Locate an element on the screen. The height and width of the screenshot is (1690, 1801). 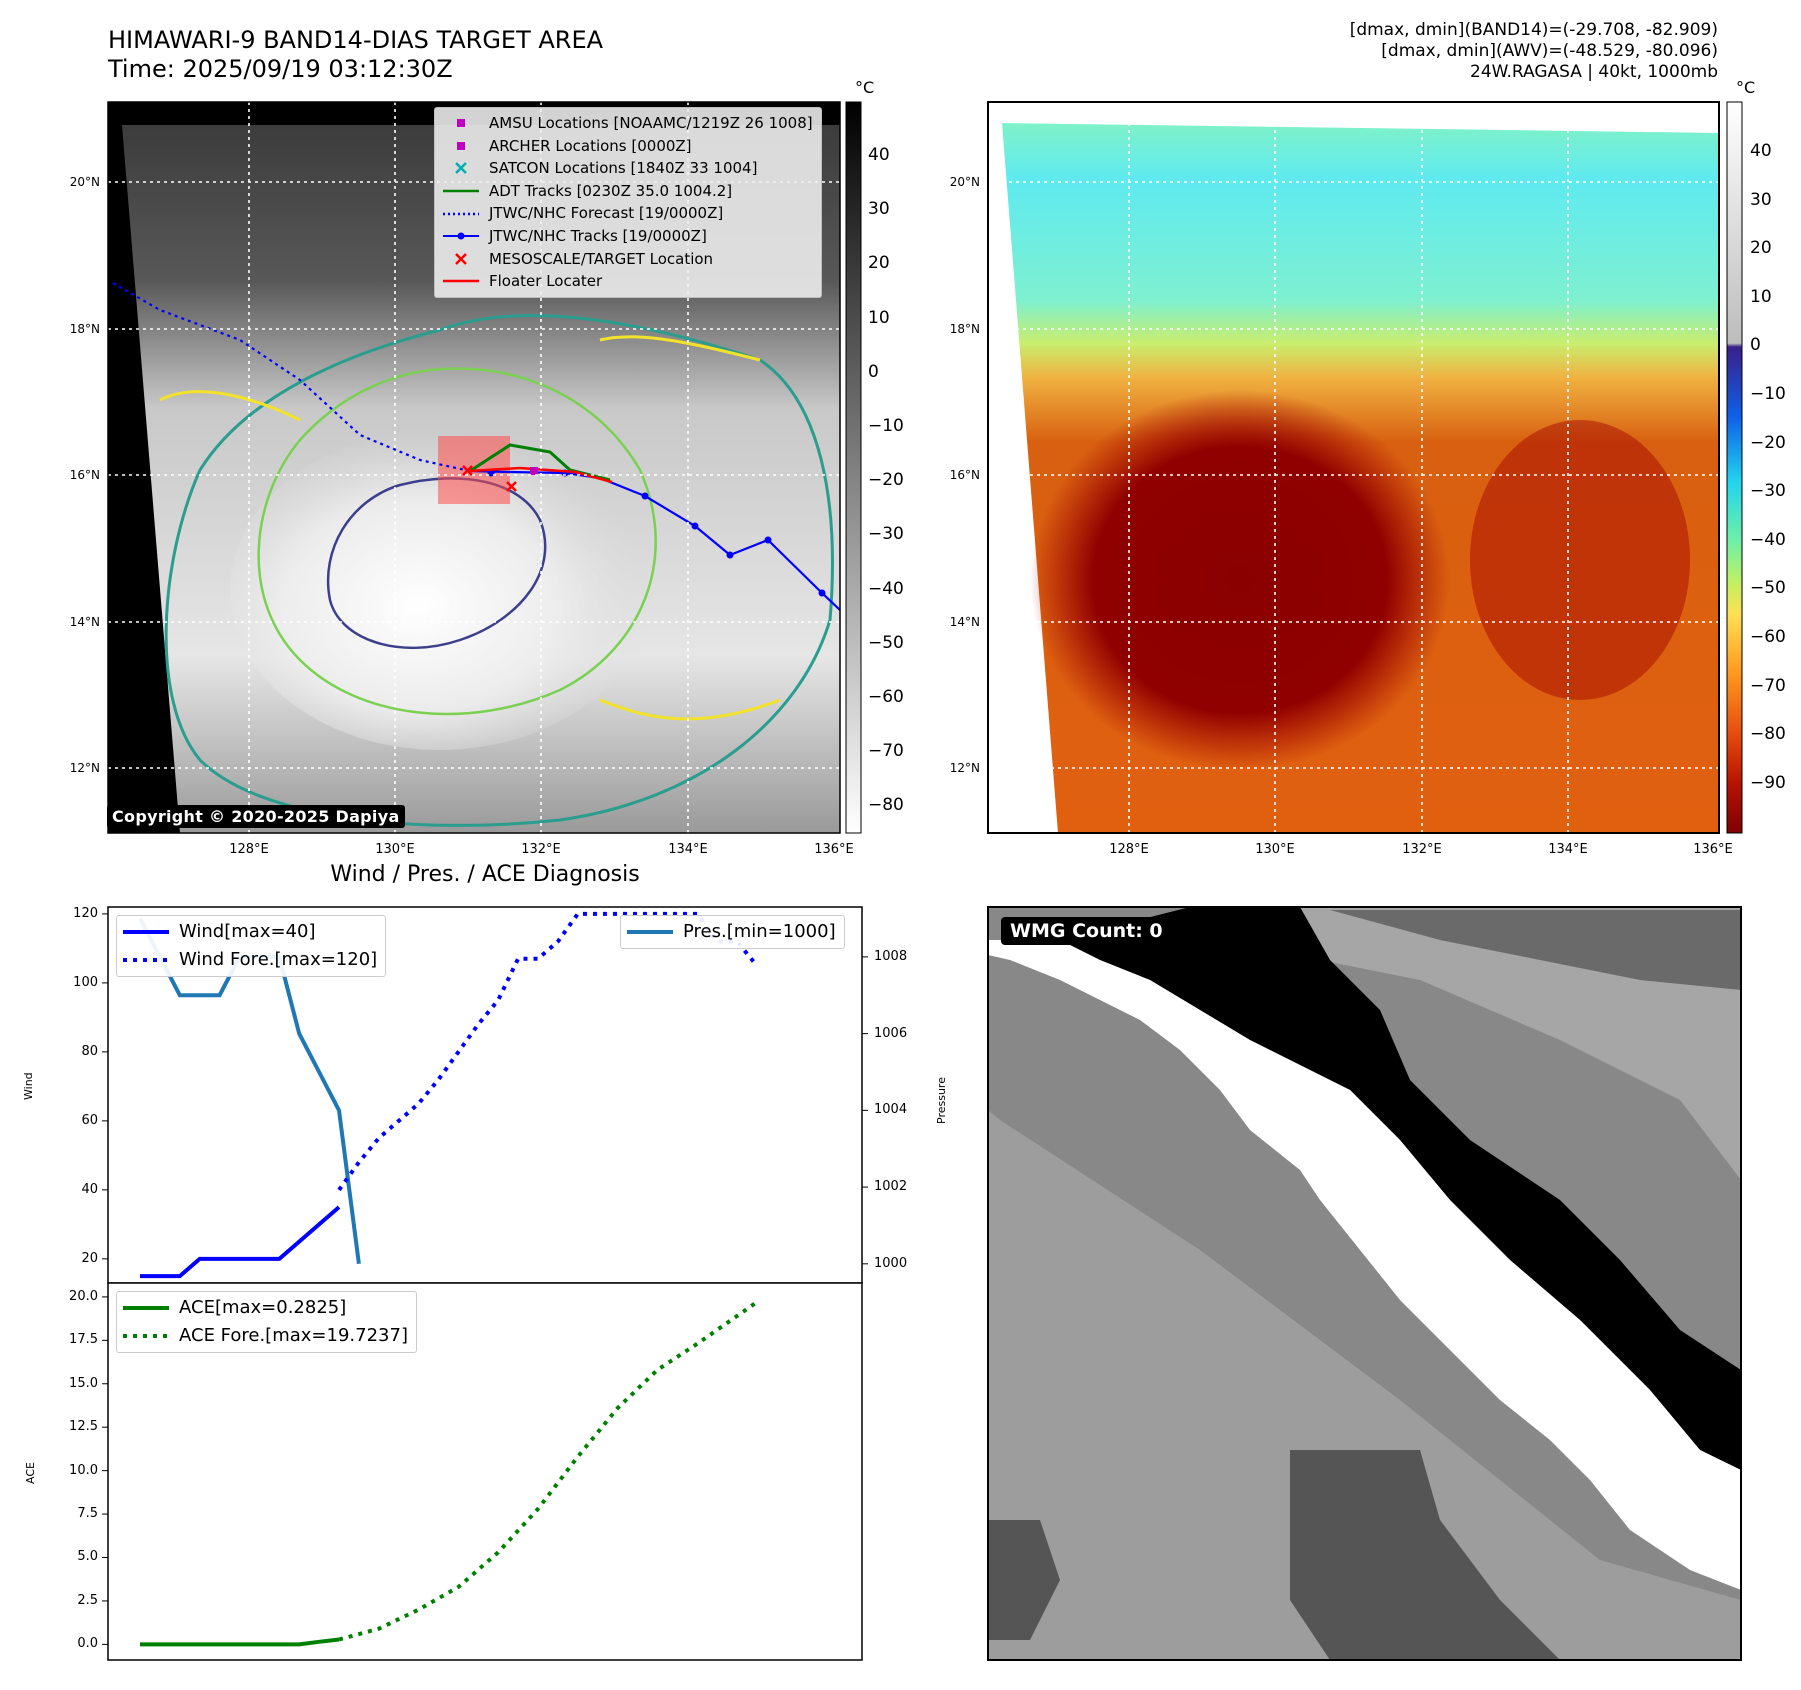
title-line-1: HIMAWARI-9 BAND14-DIAS TARGET AREA is located at coordinates (356, 40).